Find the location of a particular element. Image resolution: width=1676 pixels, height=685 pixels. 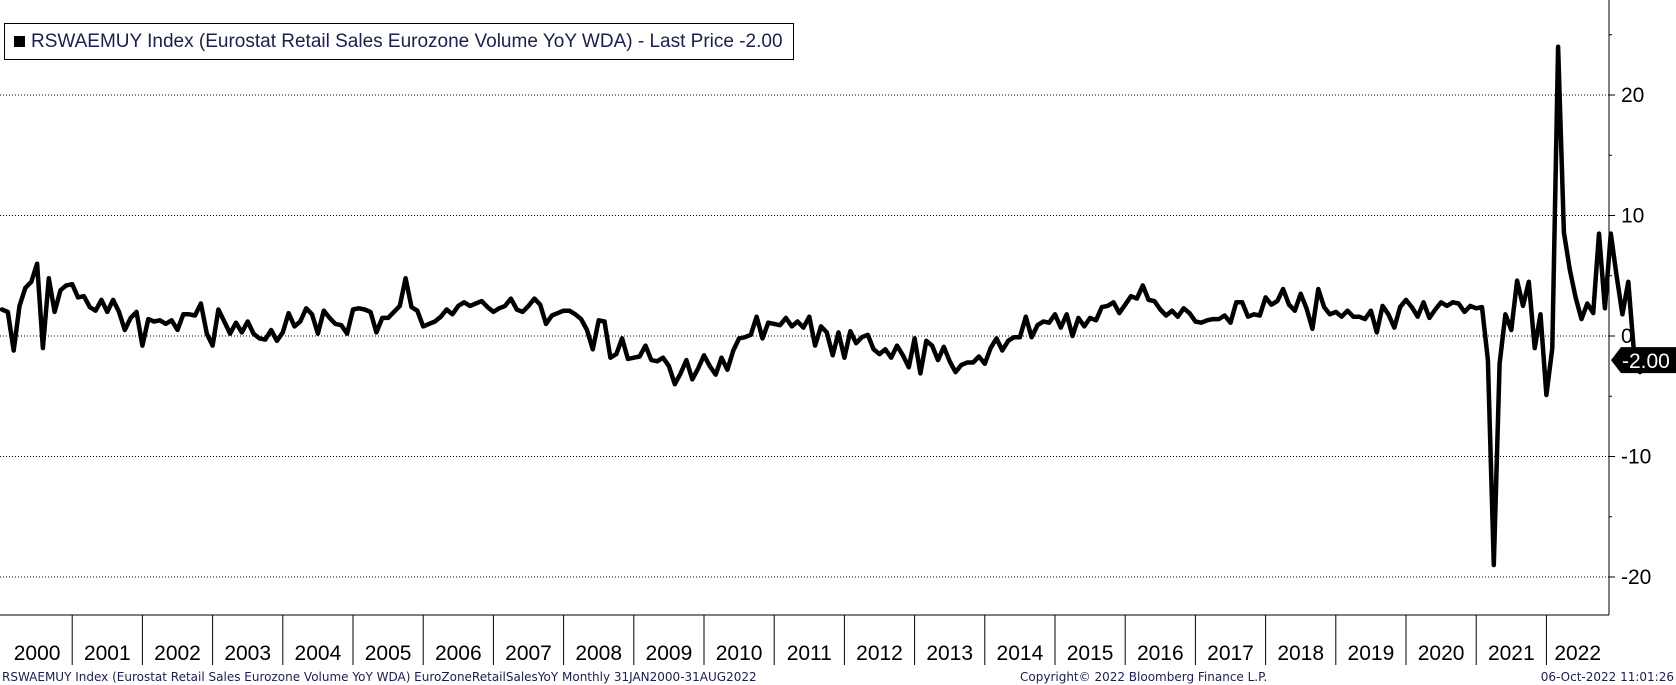

year-label: 2007 is located at coordinates (528, 653).